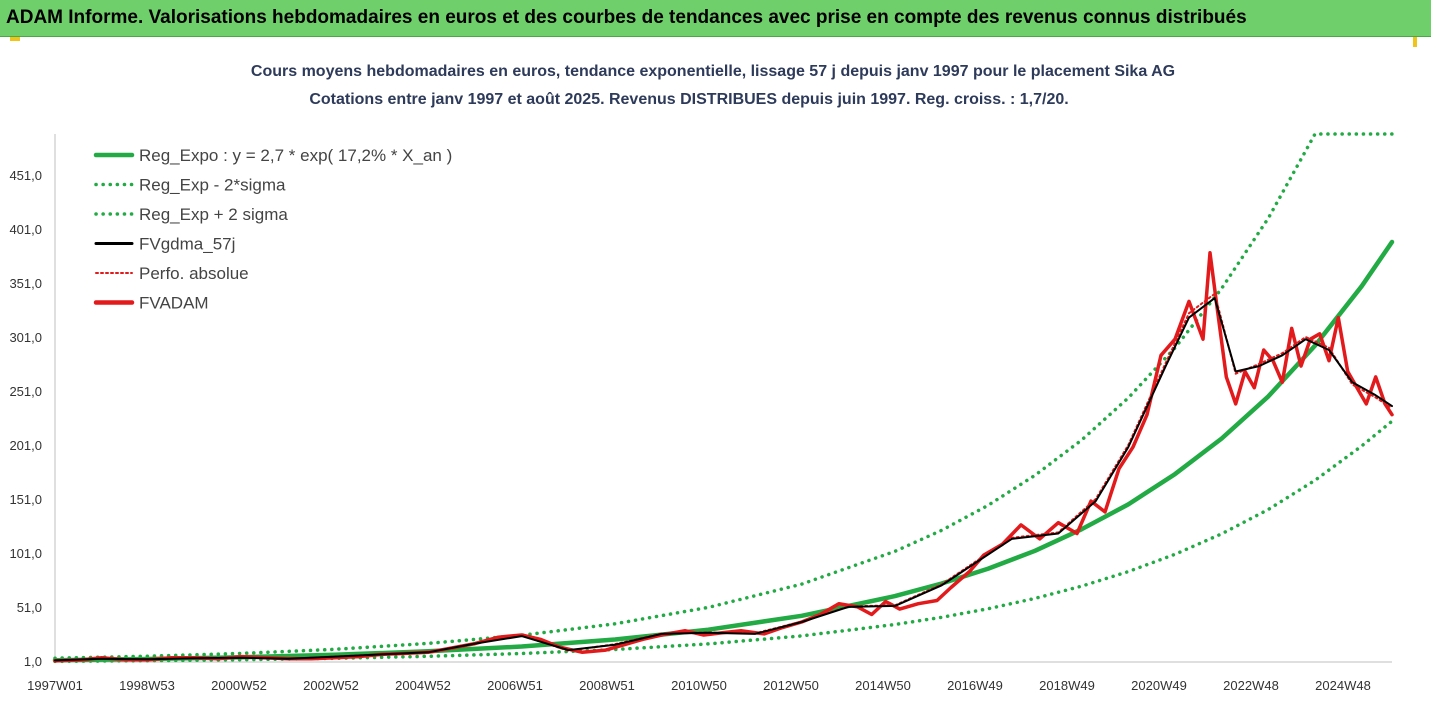 The height and width of the screenshot is (718, 1431). I want to click on x-tick-label: 2020W49, so click(1159, 685).